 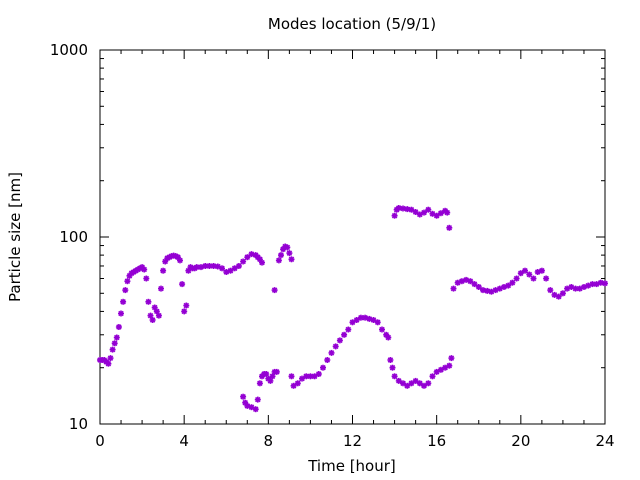 What do you see at coordinates (352, 24) in the screenshot?
I see `chart-title: Modes location (5/9/1)` at bounding box center [352, 24].